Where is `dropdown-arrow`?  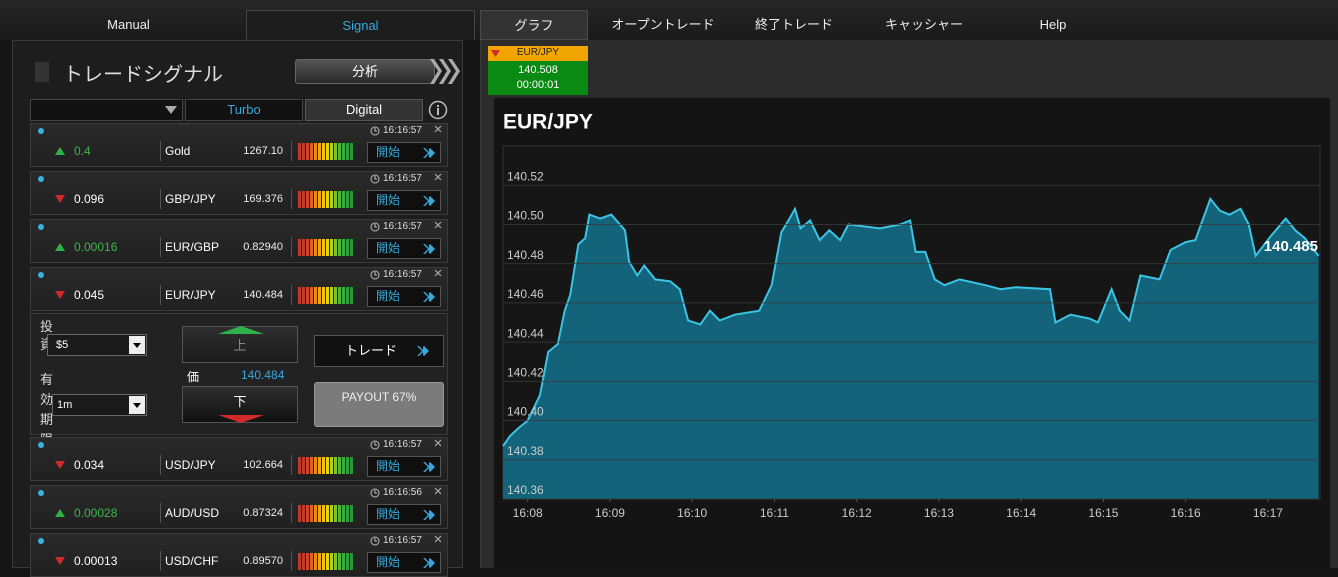
dropdown-arrow is located at coordinates (137, 405).